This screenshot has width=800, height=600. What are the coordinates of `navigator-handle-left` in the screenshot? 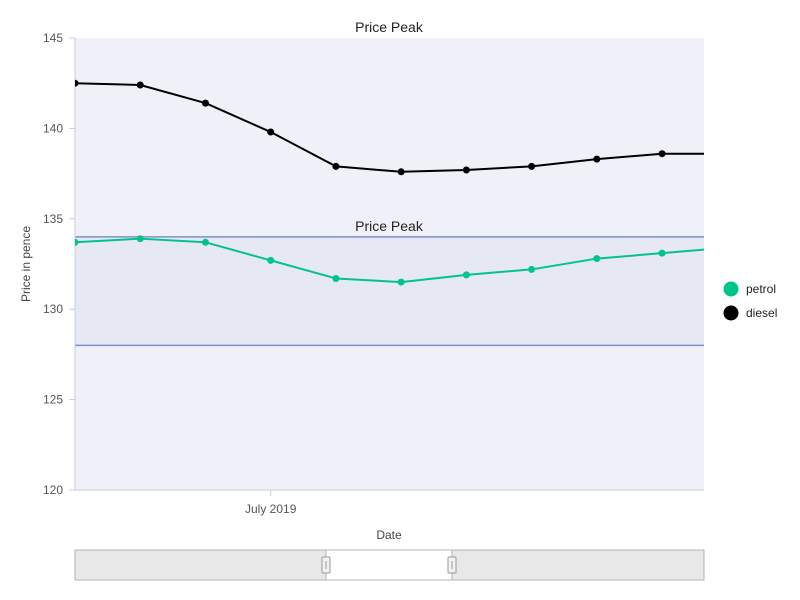 It's located at (326, 565).